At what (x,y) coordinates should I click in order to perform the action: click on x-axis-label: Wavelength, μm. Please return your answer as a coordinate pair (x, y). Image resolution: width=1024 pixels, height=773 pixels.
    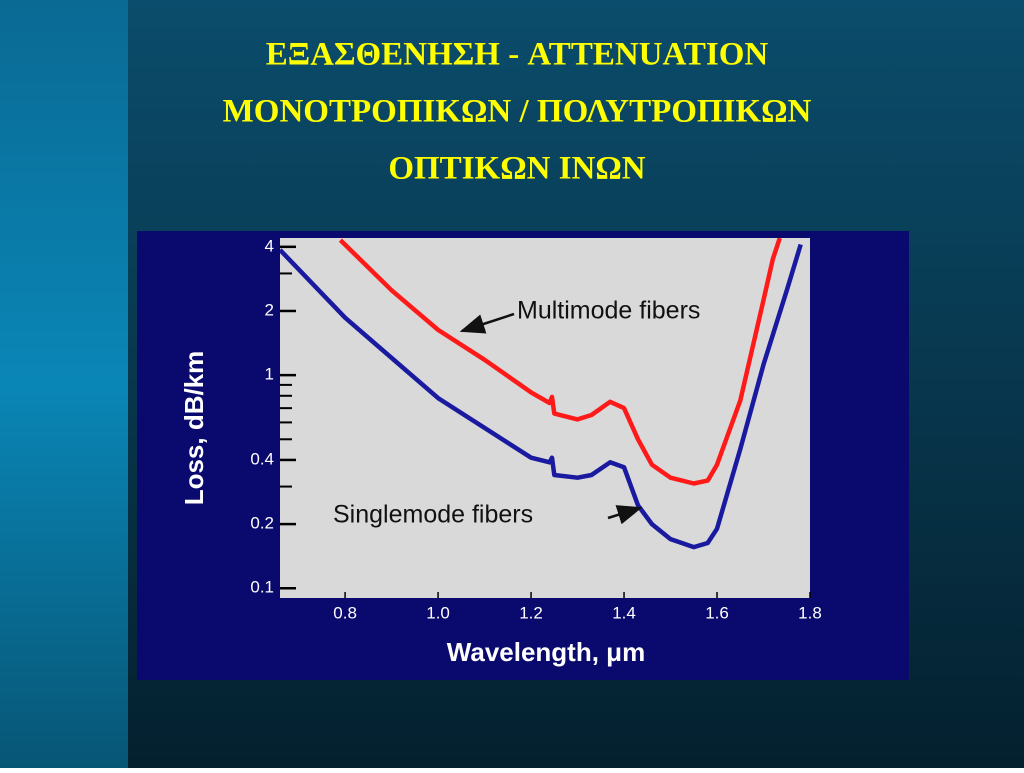
    Looking at the image, I should click on (546, 652).